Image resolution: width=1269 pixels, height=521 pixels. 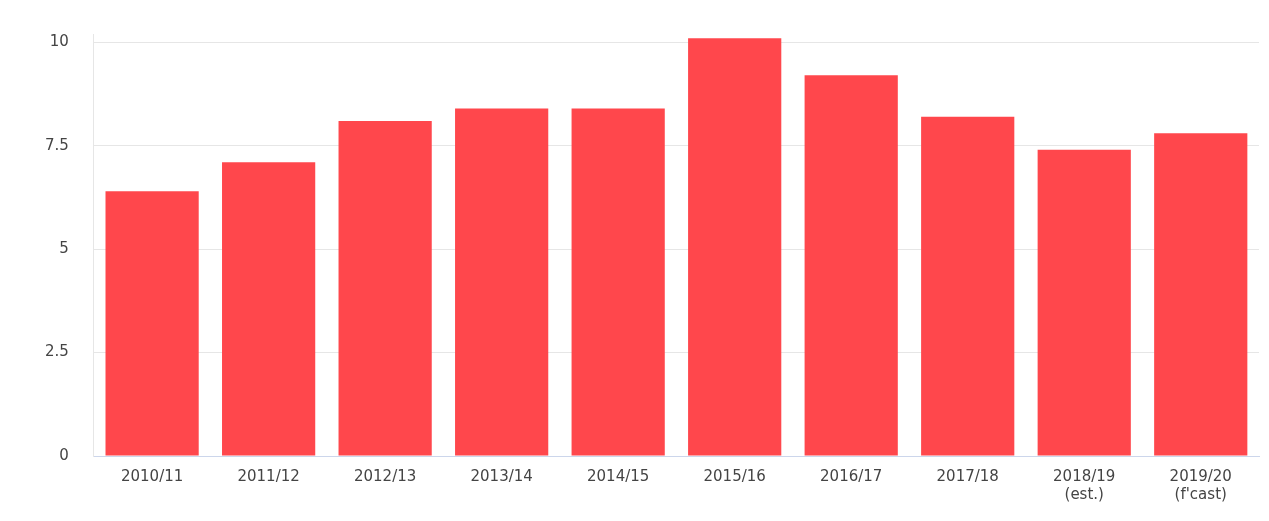 I want to click on x-tick-label: 2014/15, so click(x=618, y=475).